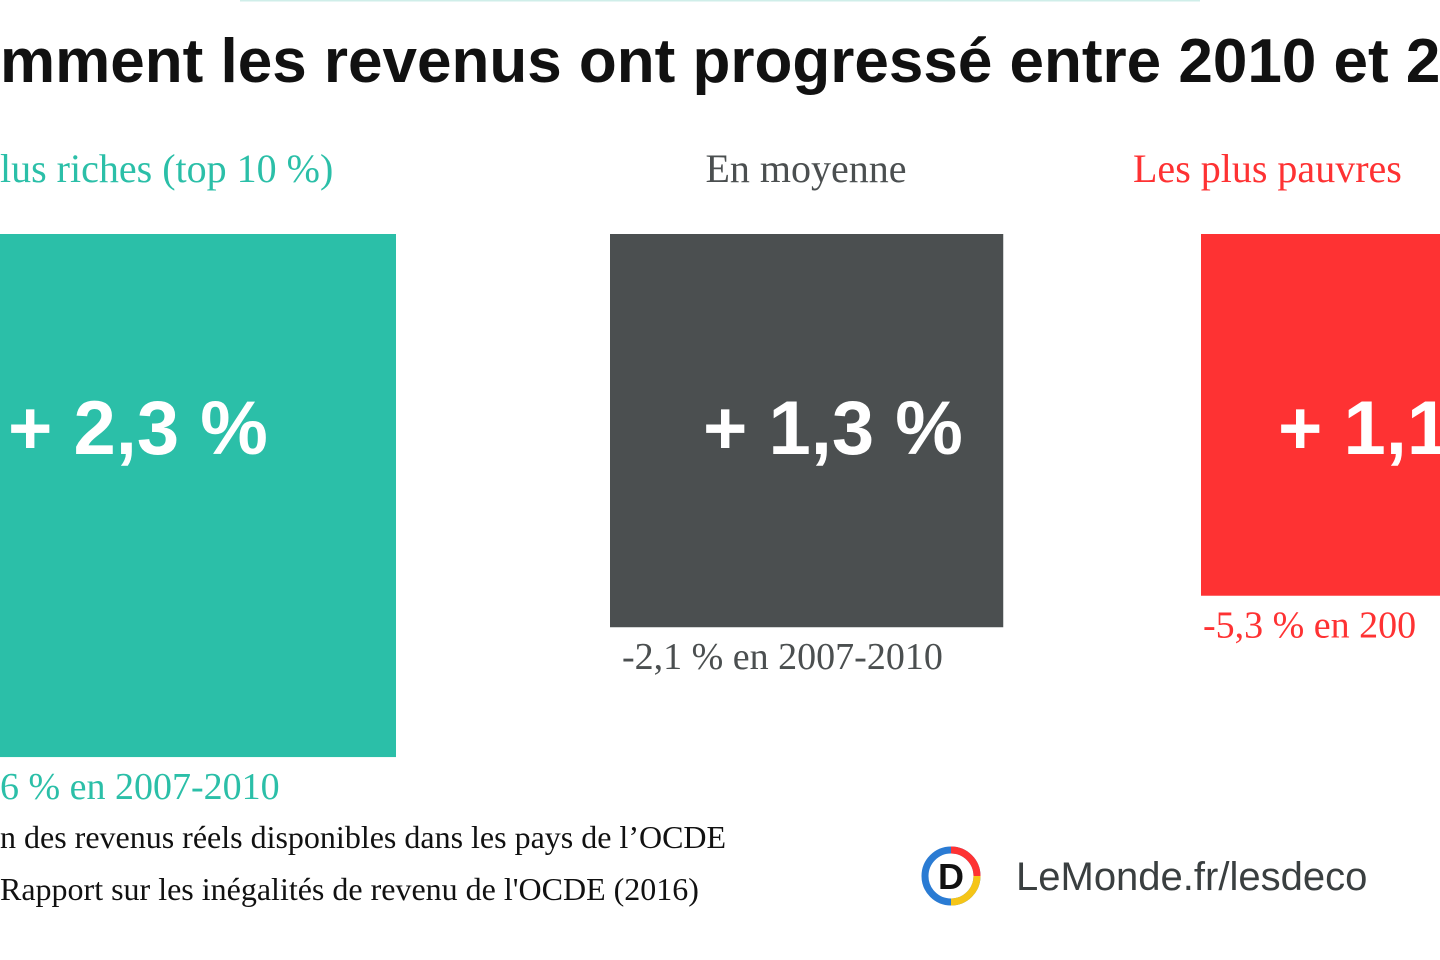  What do you see at coordinates (138, 428) in the screenshot?
I see `value-label: + 2,3 %` at bounding box center [138, 428].